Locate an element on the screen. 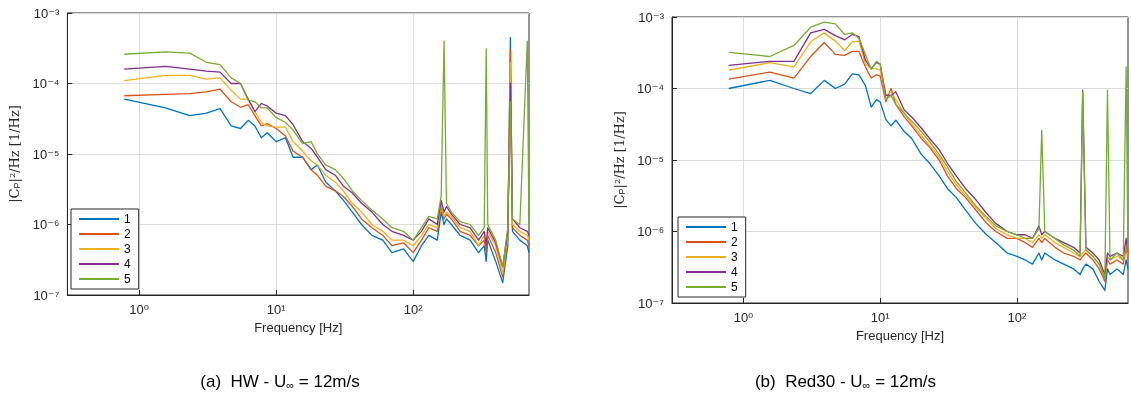 The image size is (1131, 407). text: (a) HW - U∞ = 12m/s is located at coordinates (280, 381).